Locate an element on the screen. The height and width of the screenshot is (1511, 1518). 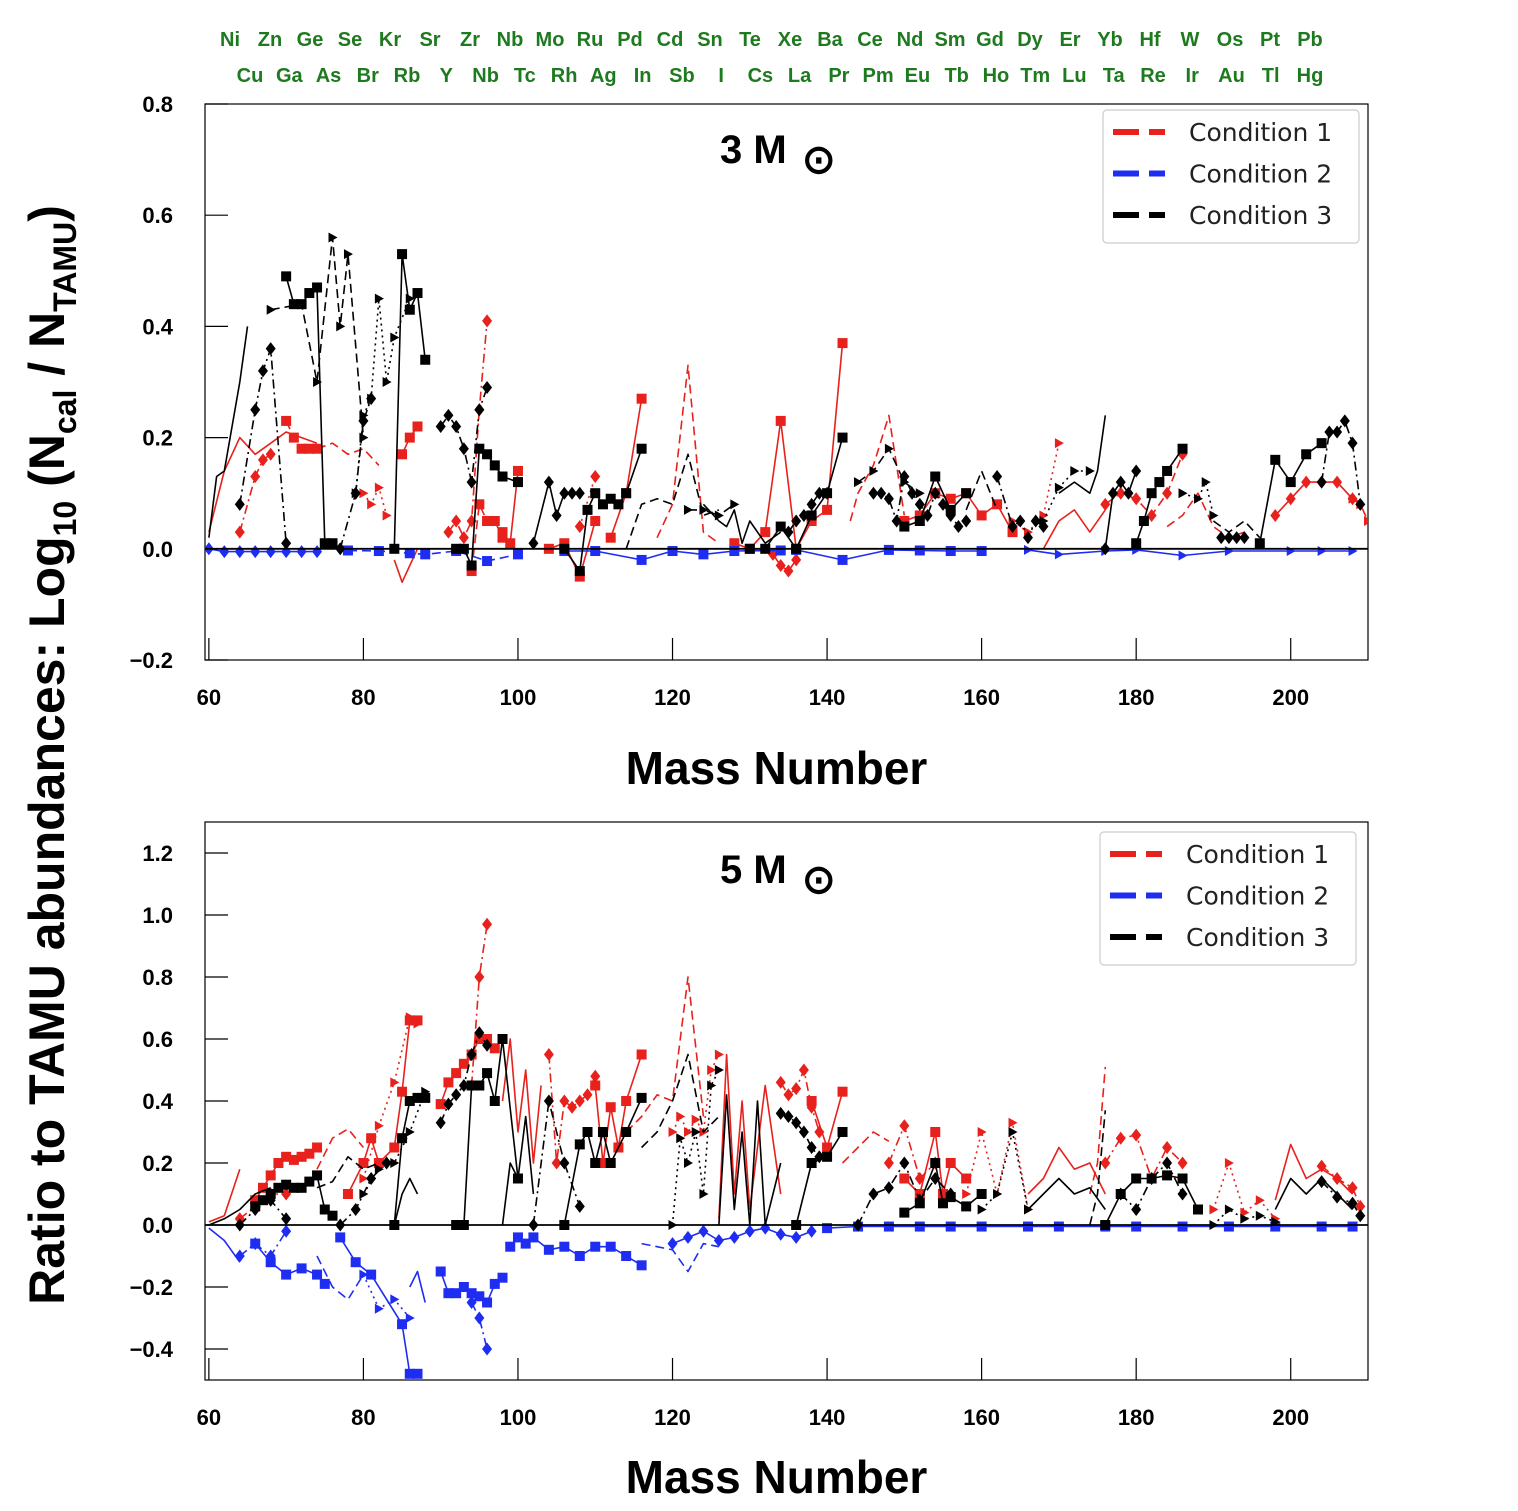
element-label-1-19: Gd is located at coordinates (990, 40).